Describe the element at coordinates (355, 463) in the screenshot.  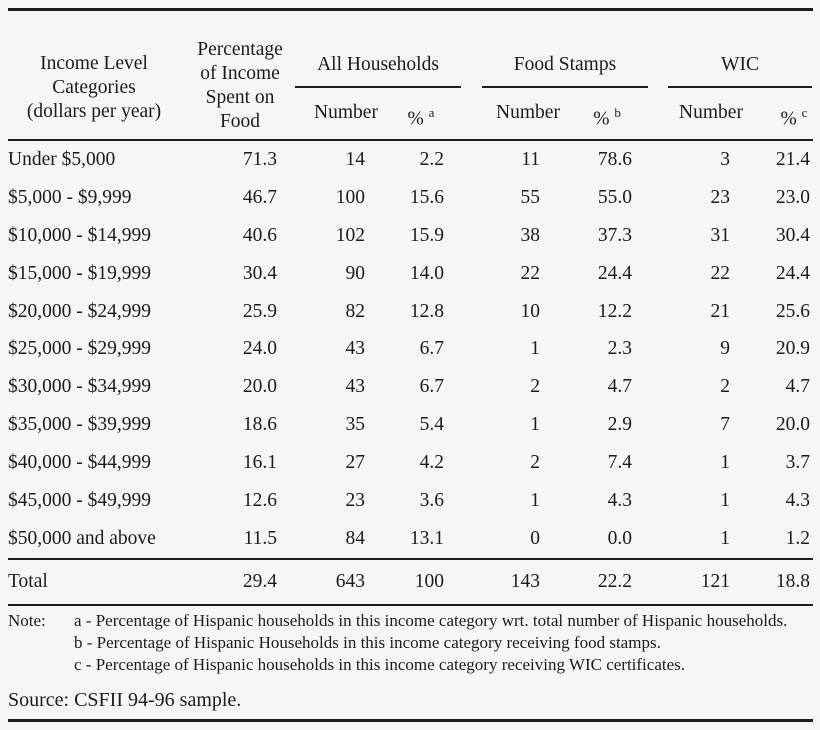
I see `cell-all-households-number: 27` at that location.